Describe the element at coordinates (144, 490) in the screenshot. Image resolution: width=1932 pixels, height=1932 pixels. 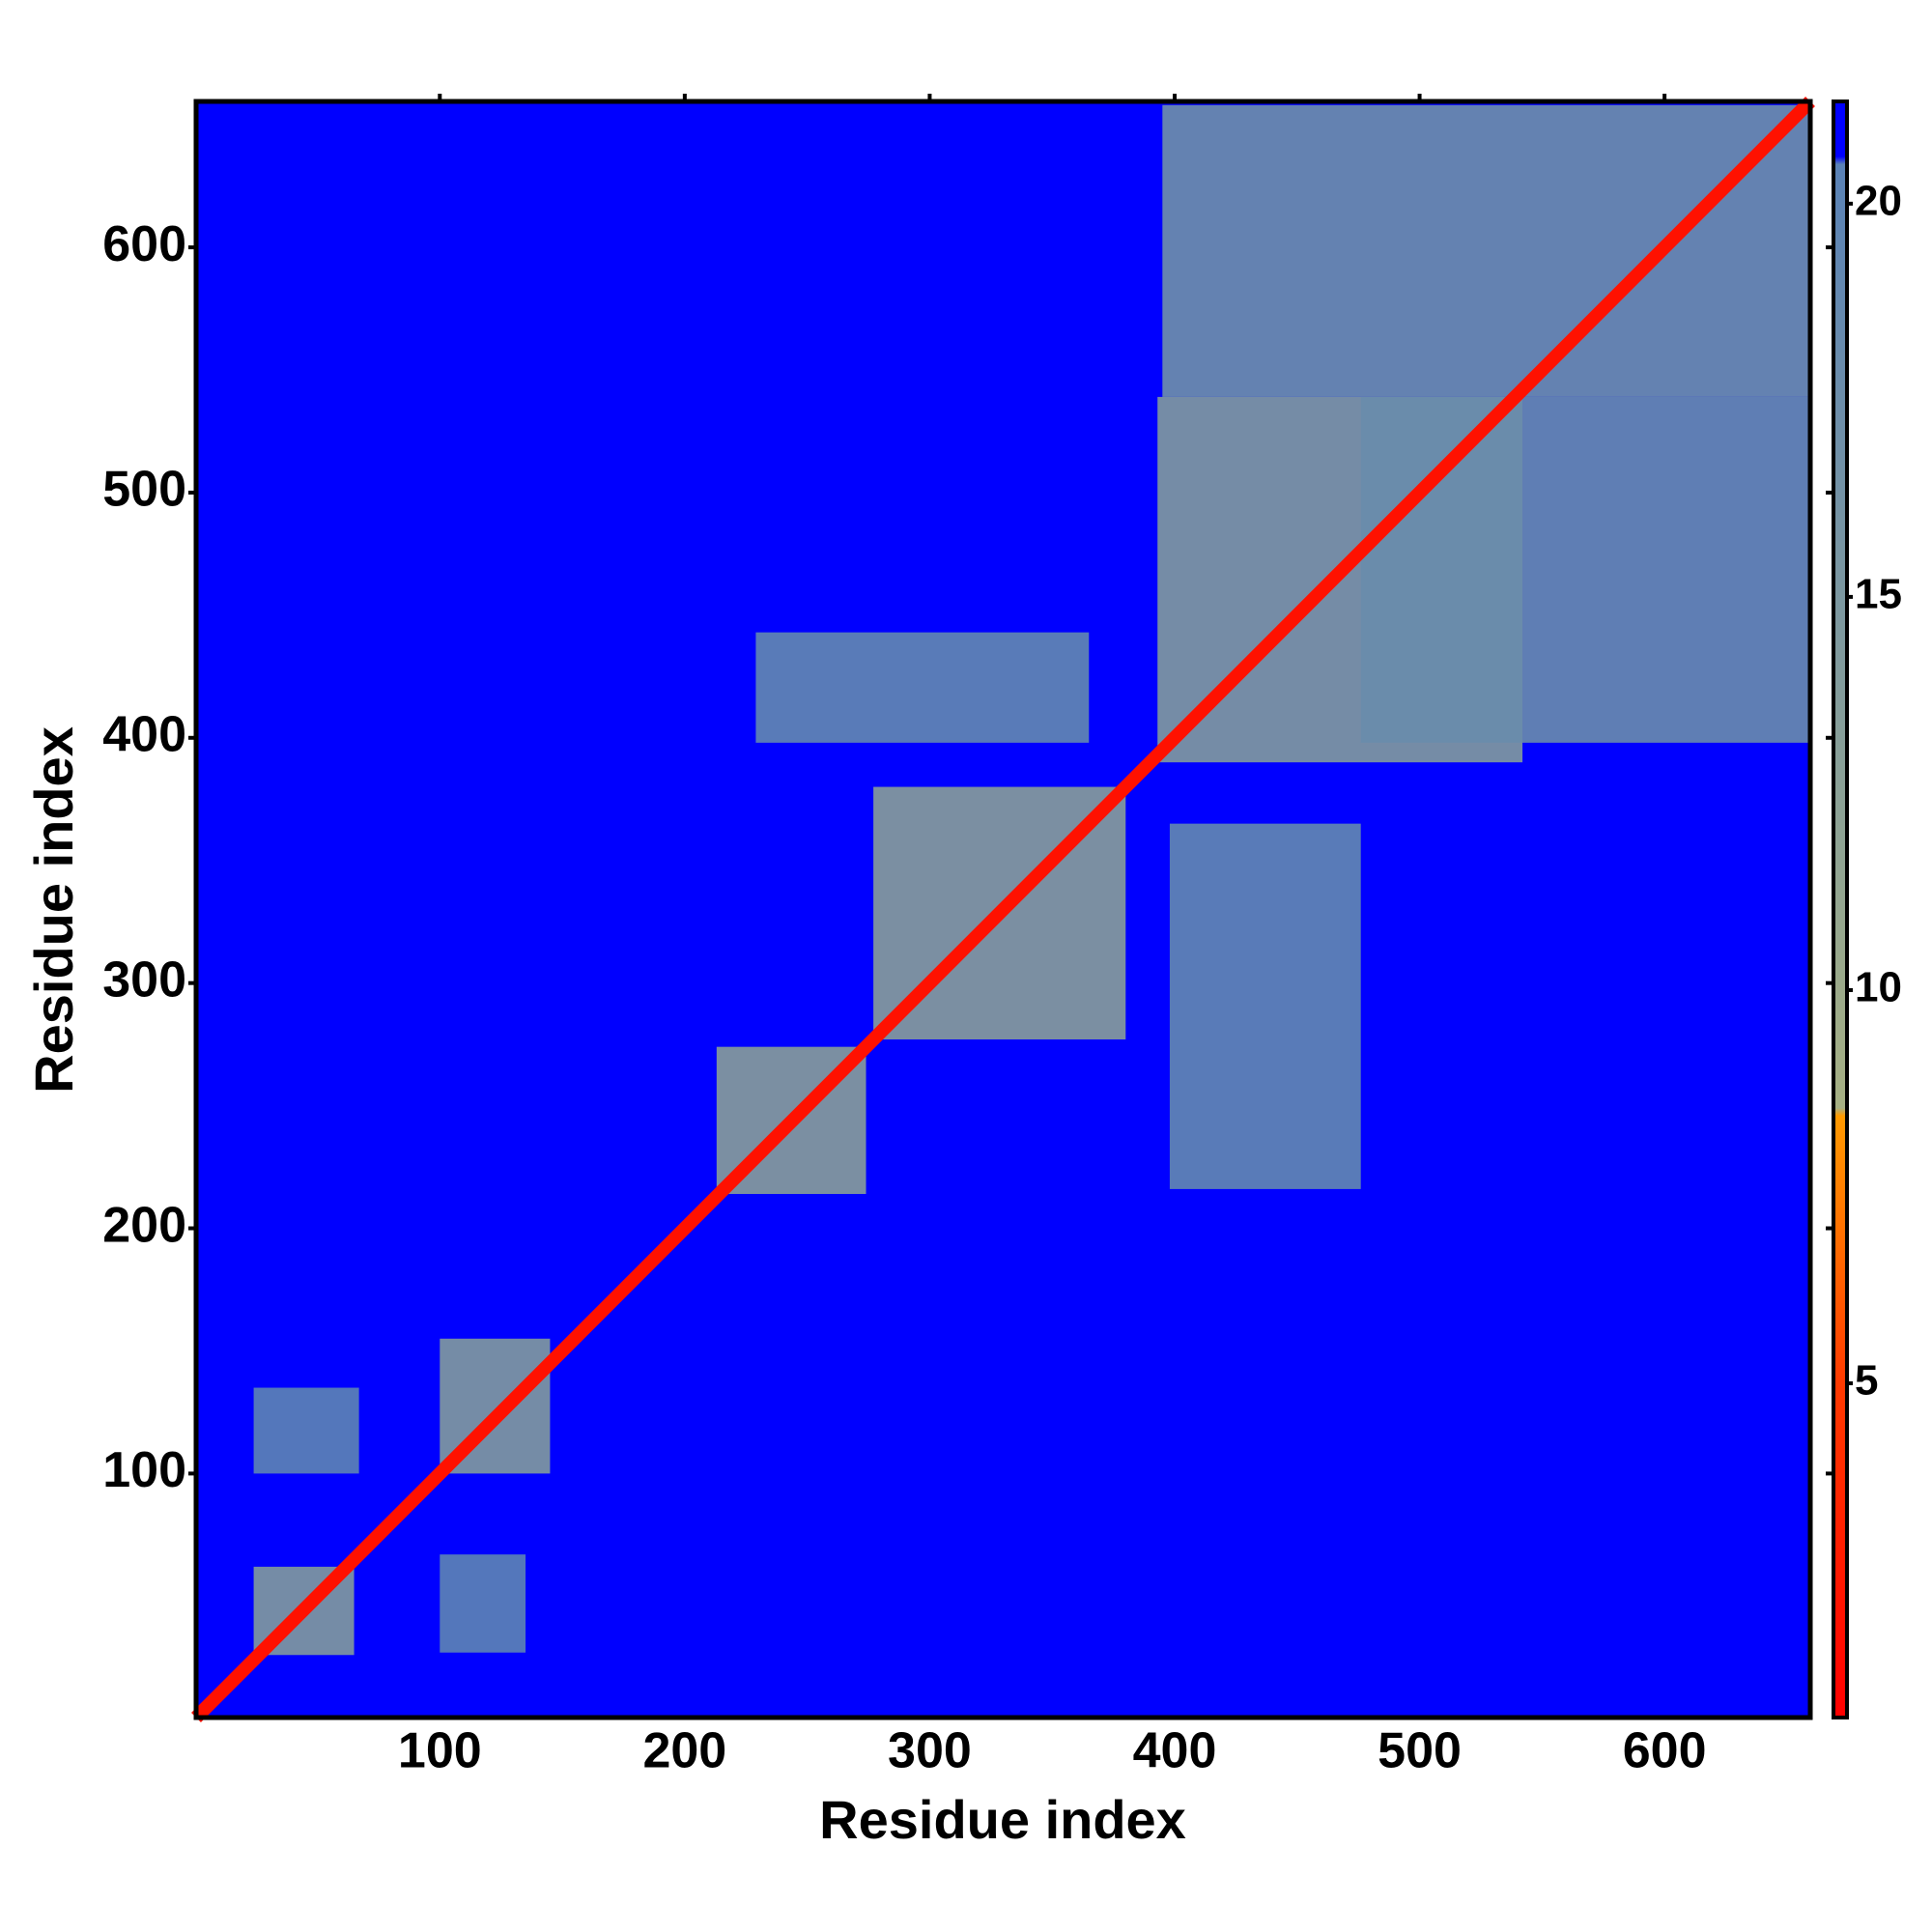
I see `y-tick-label: 500` at that location.